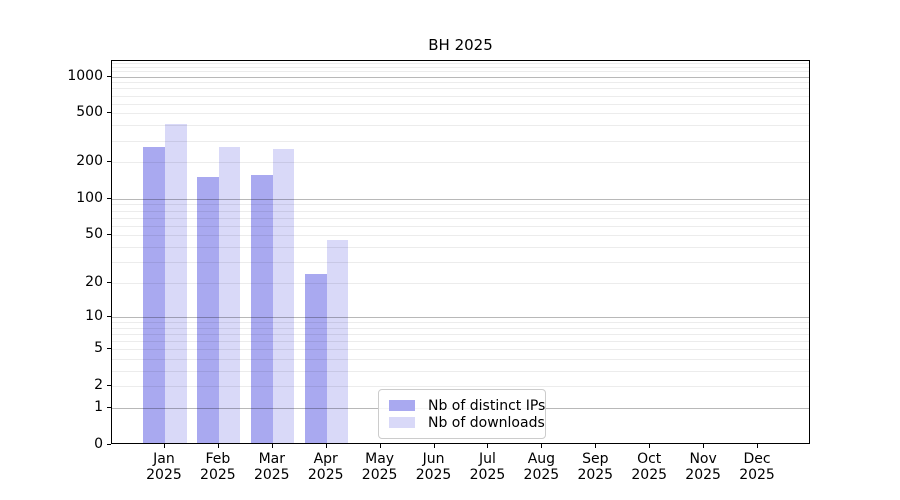  Describe the element at coordinates (487, 405) in the screenshot. I see `legend-label: Nb of distinct IPs` at that location.